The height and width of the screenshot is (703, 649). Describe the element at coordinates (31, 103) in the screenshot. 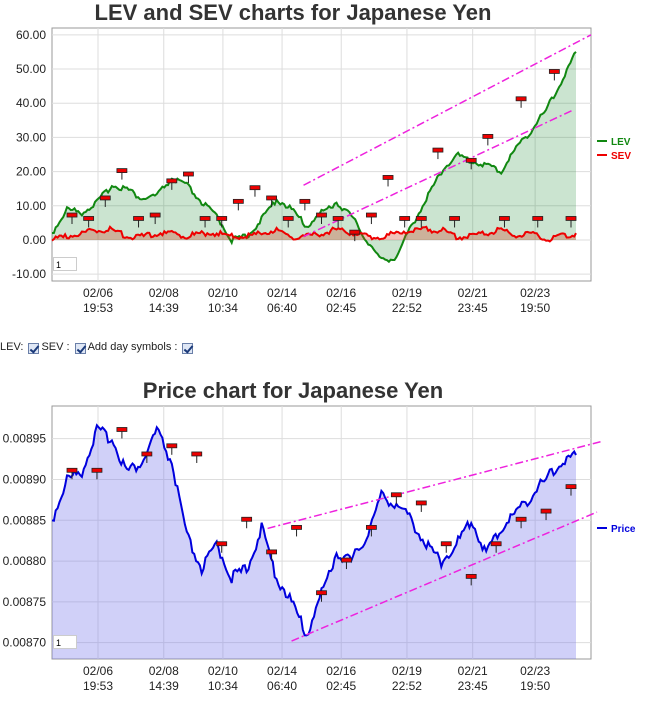

I see `y-tick-label: 40.00` at that location.